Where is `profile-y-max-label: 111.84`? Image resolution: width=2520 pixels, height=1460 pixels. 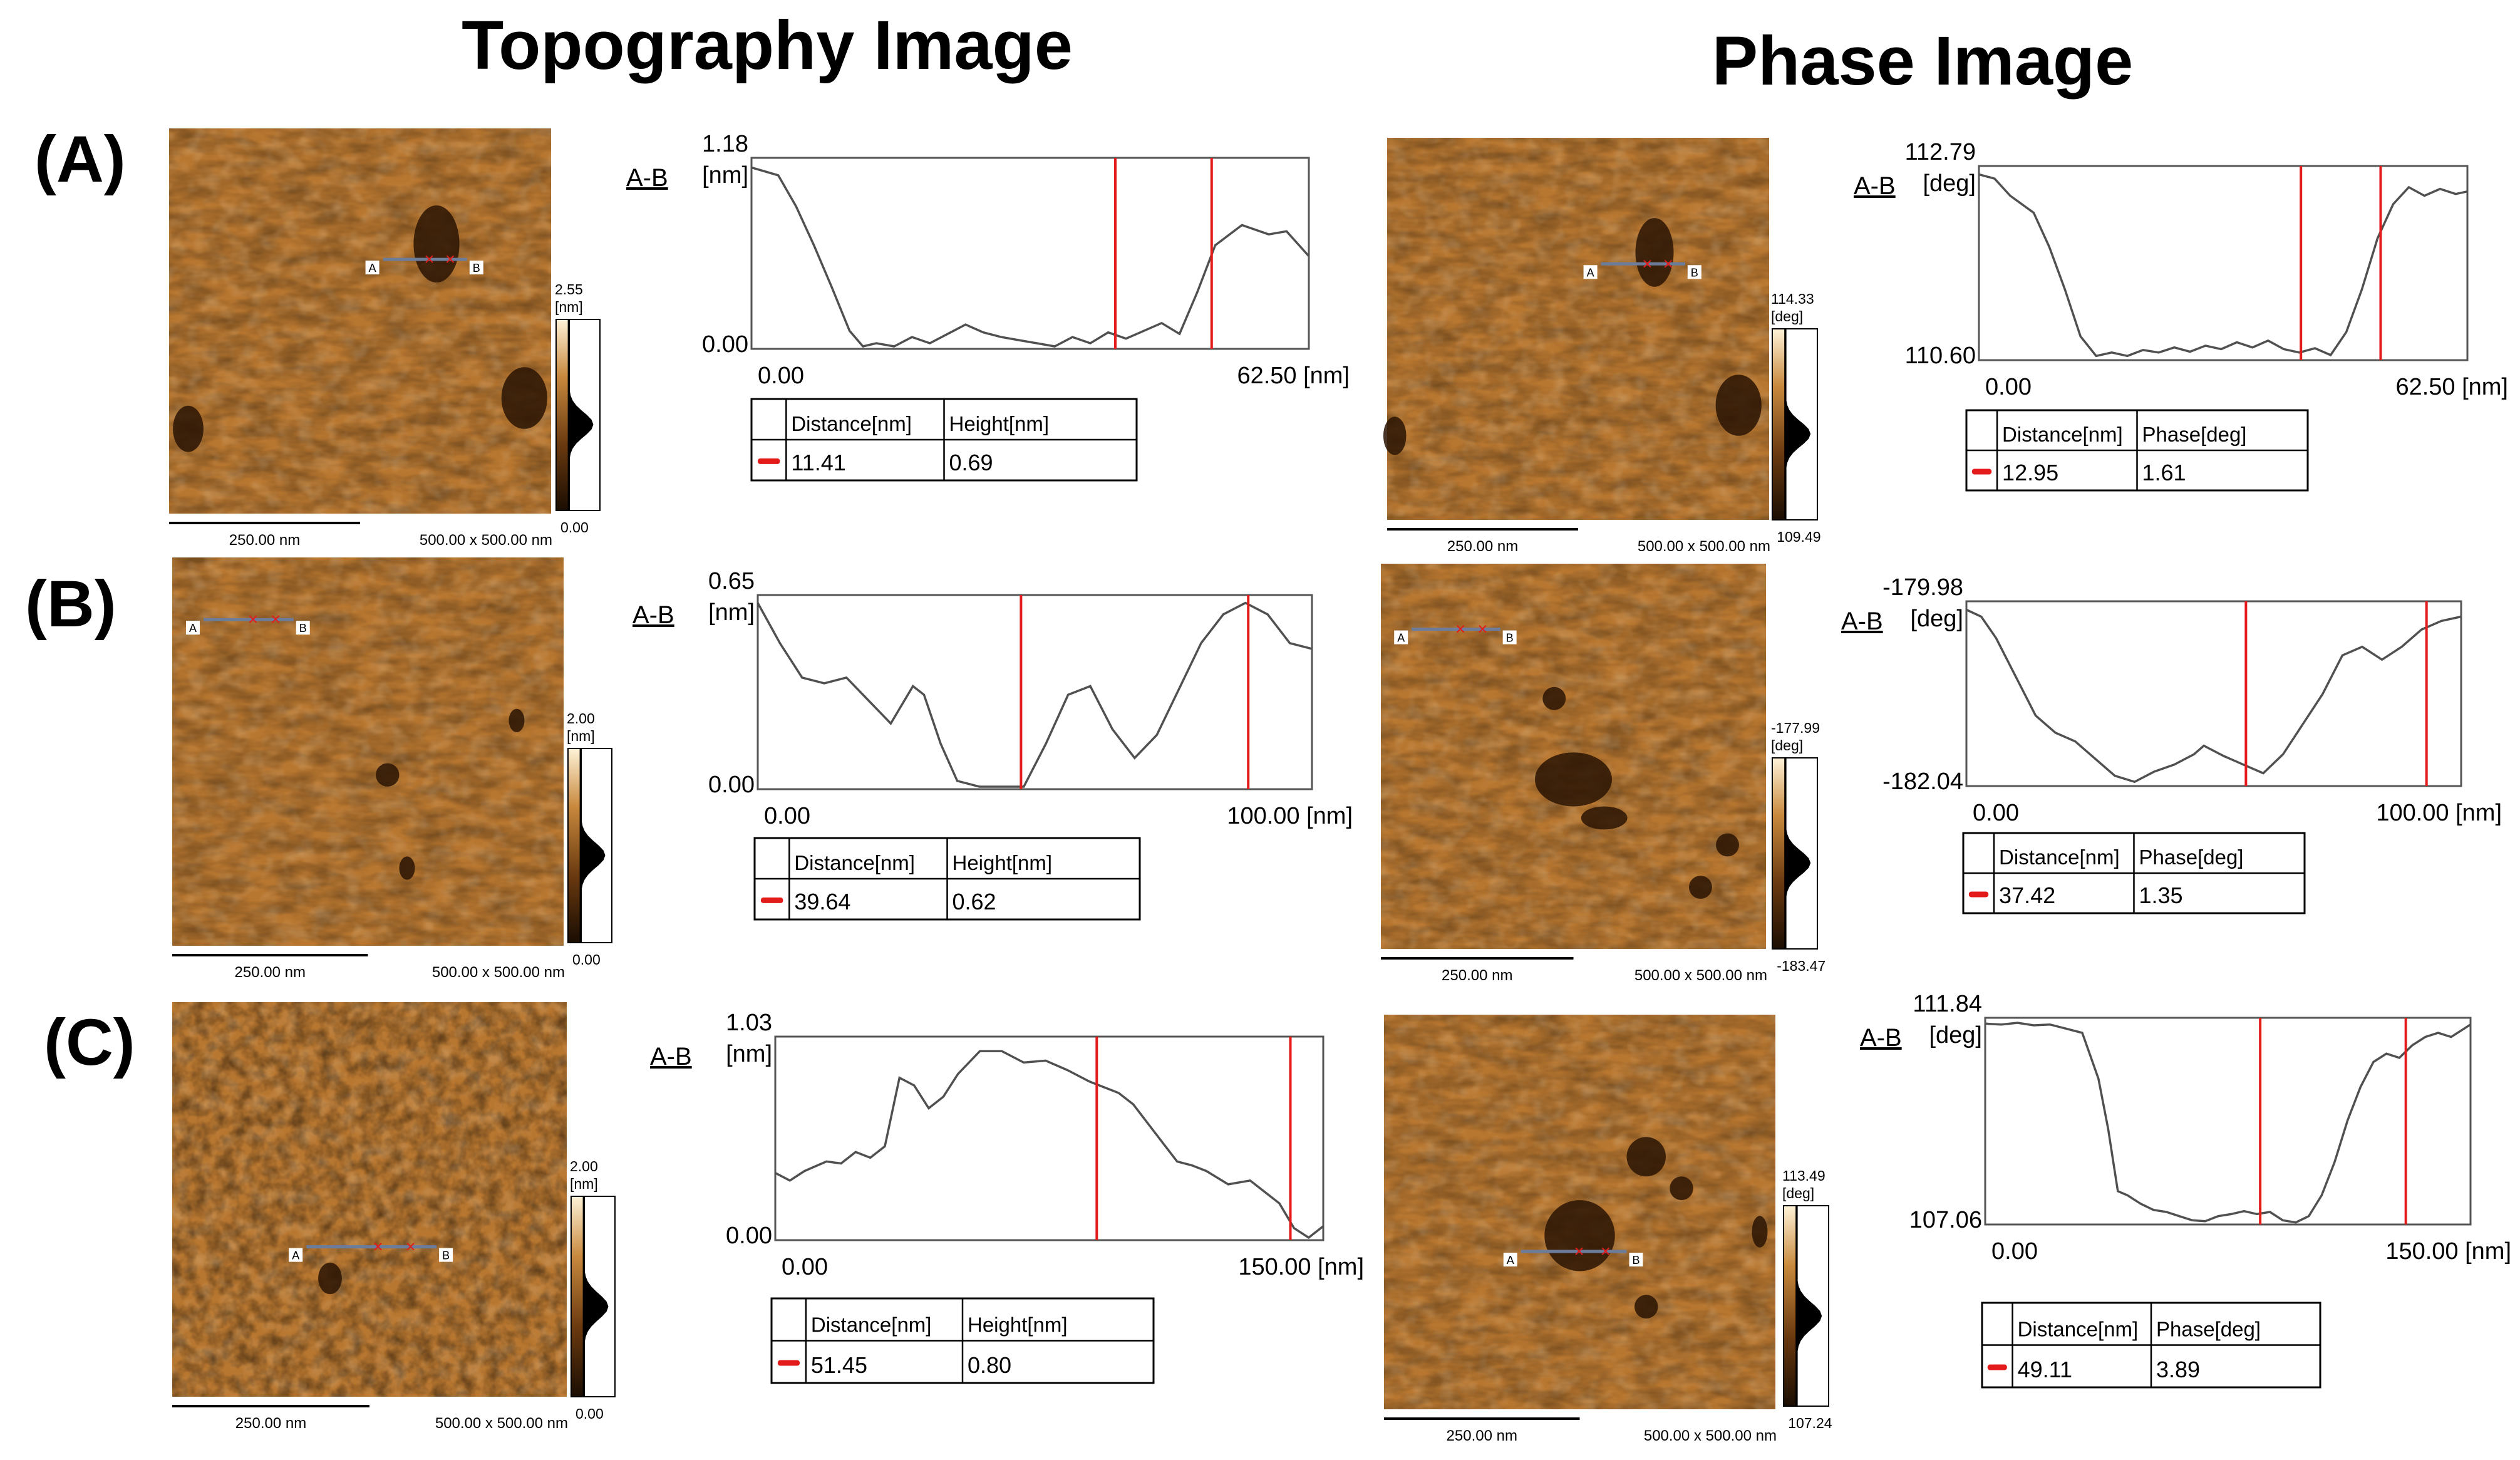 profile-y-max-label: 111.84 is located at coordinates (1948, 1004).